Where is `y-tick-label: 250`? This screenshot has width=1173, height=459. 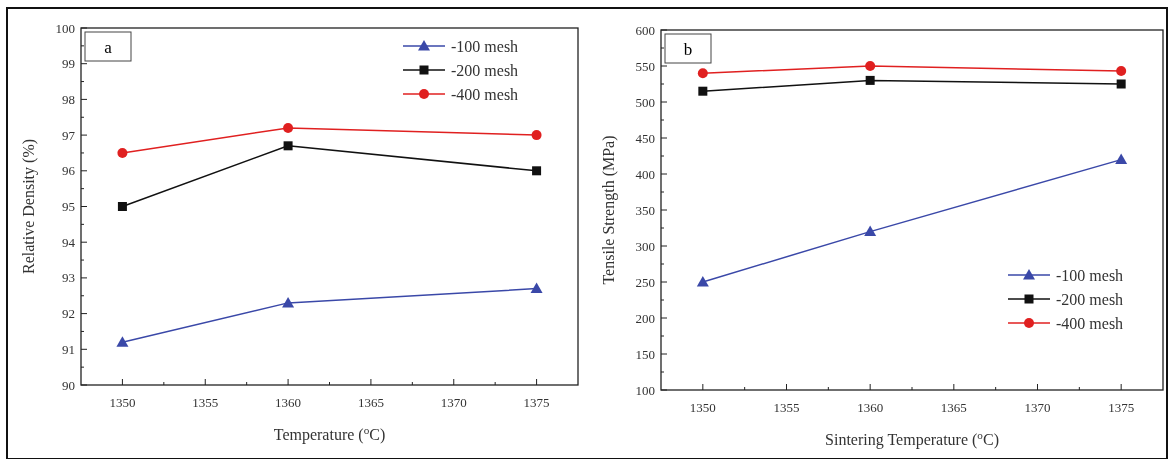 y-tick-label: 250 is located at coordinates (645, 282).